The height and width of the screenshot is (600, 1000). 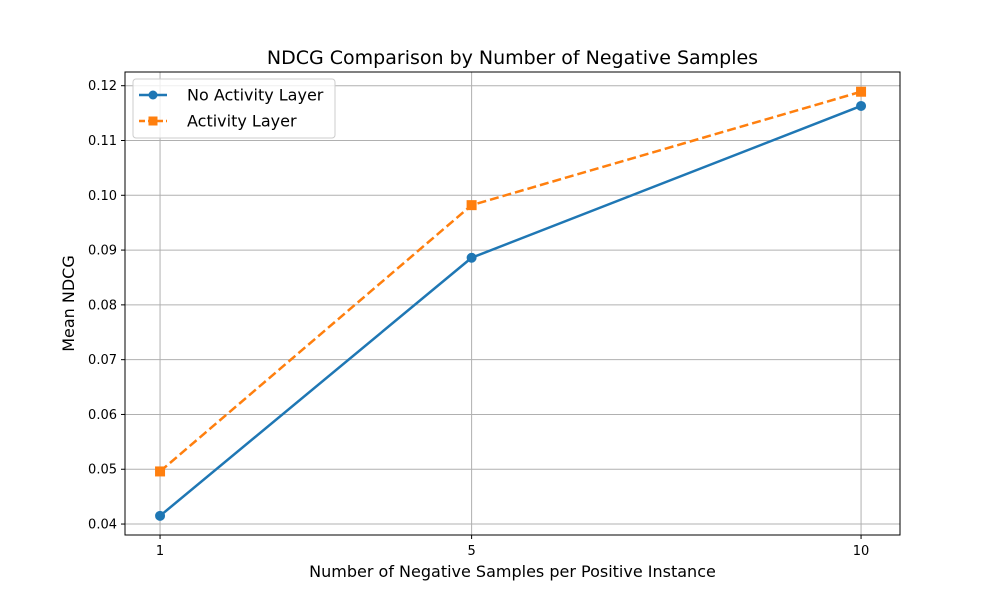 I want to click on y-tick-label: 0.08, so click(x=102, y=305).